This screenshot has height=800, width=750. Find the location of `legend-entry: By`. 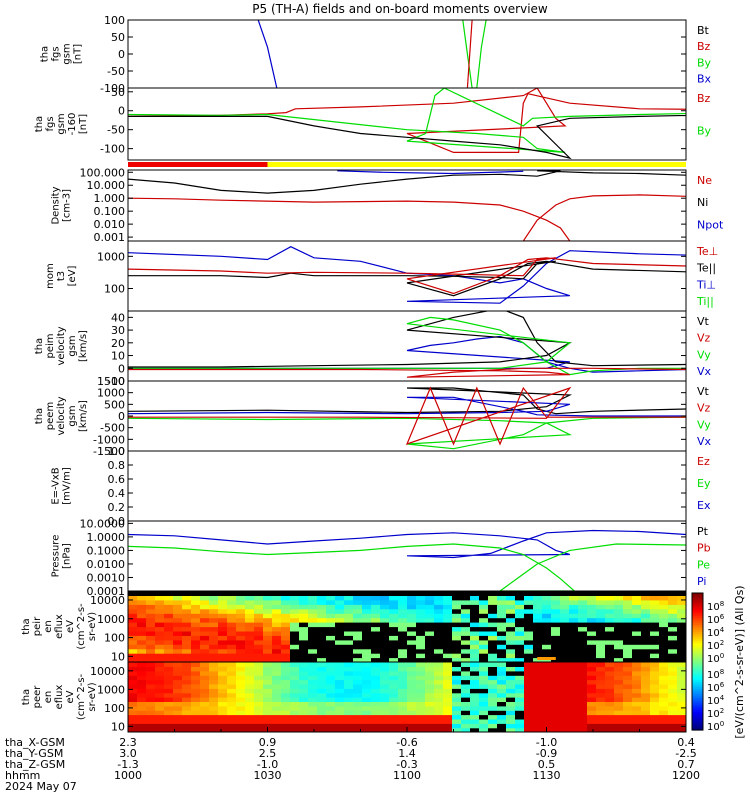

legend-entry: By is located at coordinates (704, 62).